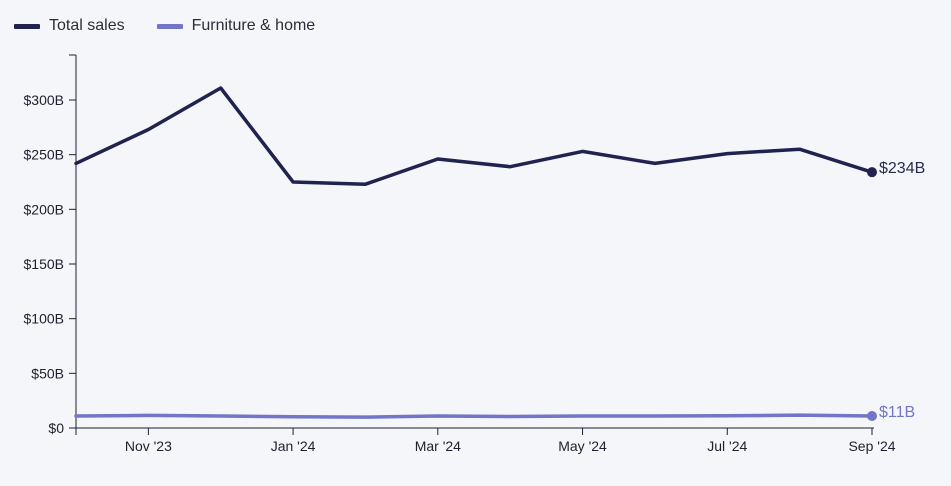 The height and width of the screenshot is (486, 951). I want to click on y-tick-label: $300B, so click(44, 100).